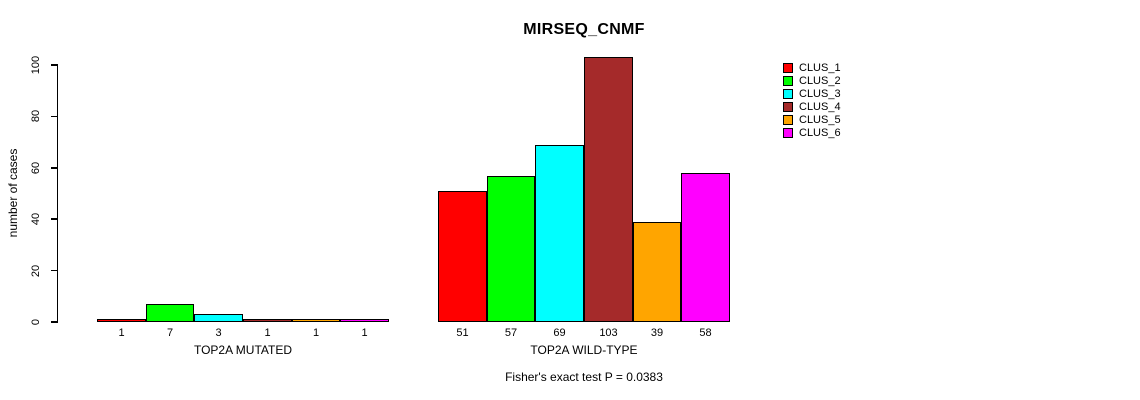 This screenshot has height=400, width=1140. Describe the element at coordinates (705, 333) in the screenshot. I see `bar-value-label: 58` at that location.